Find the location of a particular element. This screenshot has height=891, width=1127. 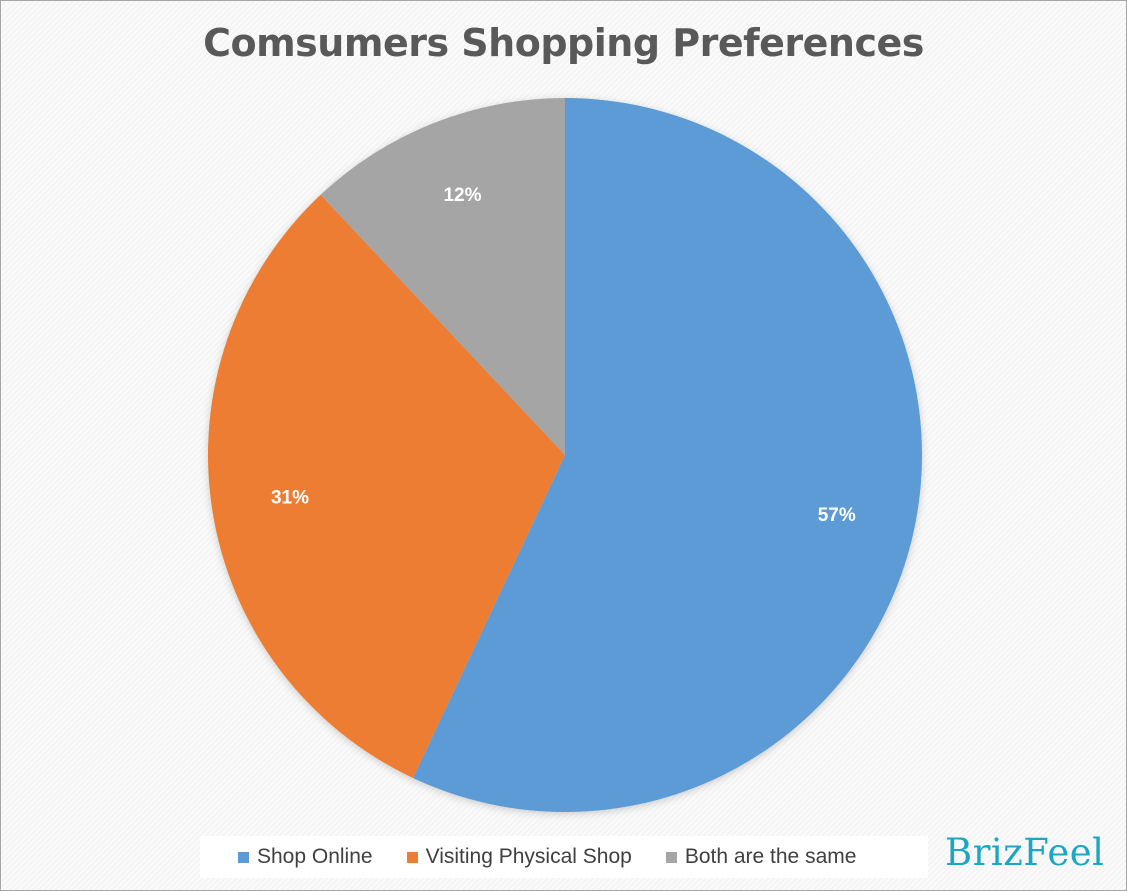

legend-swatch-shop-online is located at coordinates (243, 857).